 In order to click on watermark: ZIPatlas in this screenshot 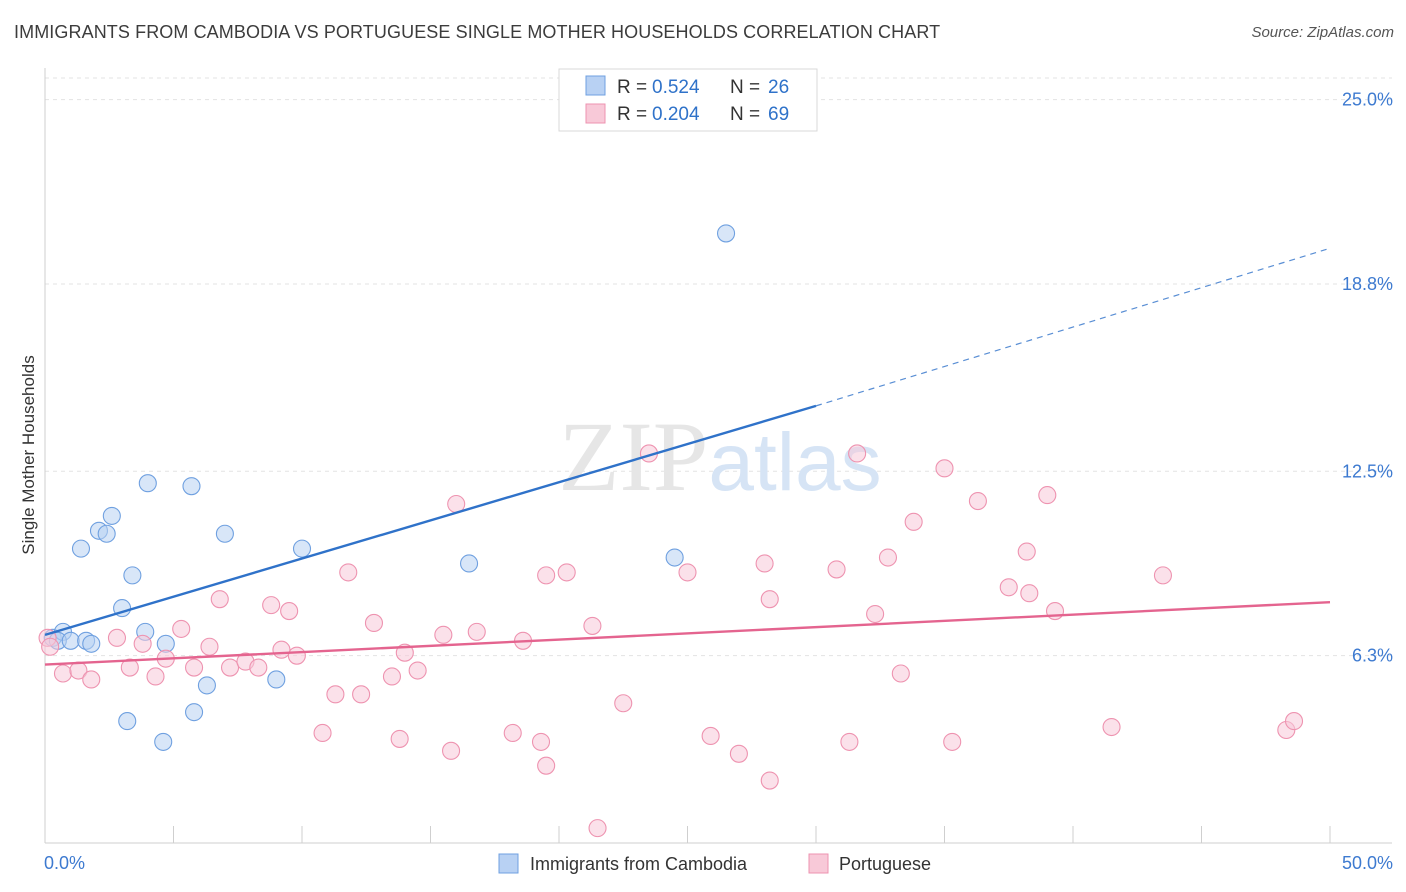, I will do `click(719, 456)`.